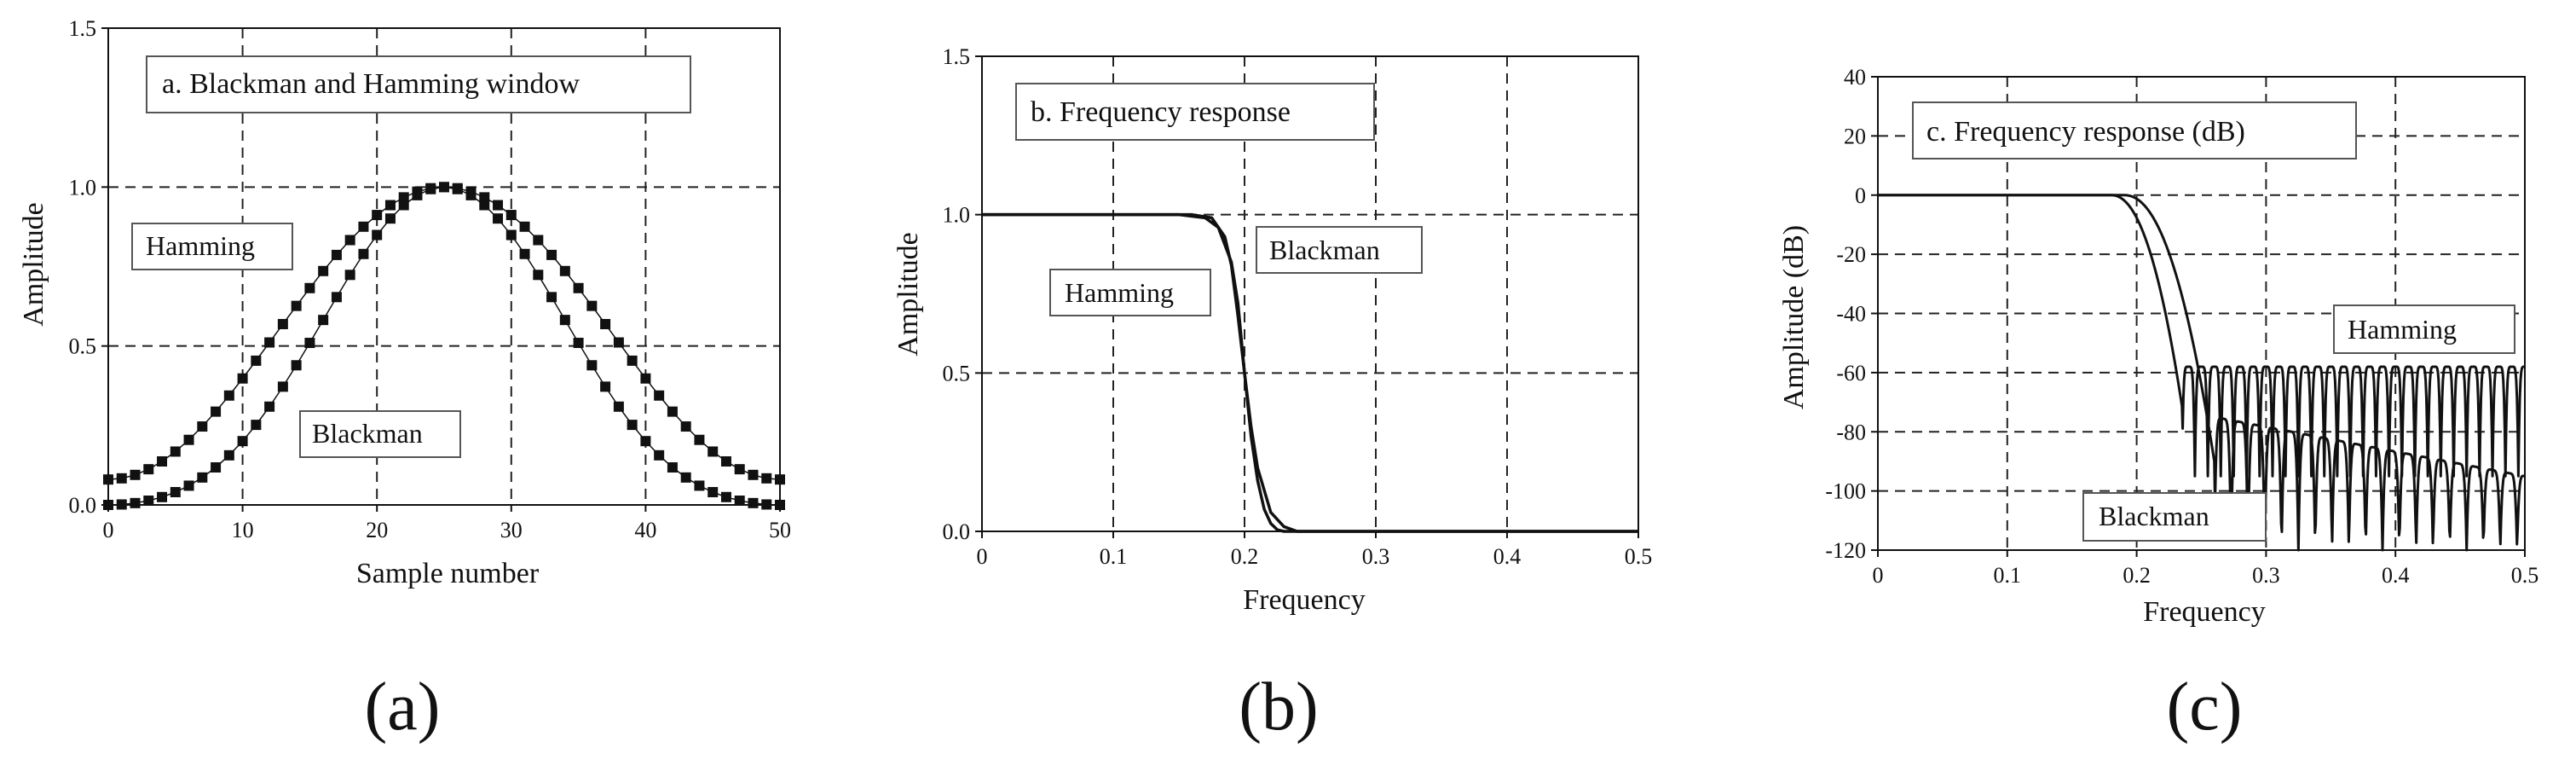 This screenshot has width=2576, height=777. I want to click on legend-blackman-label-a: Blackman, so click(367, 433).